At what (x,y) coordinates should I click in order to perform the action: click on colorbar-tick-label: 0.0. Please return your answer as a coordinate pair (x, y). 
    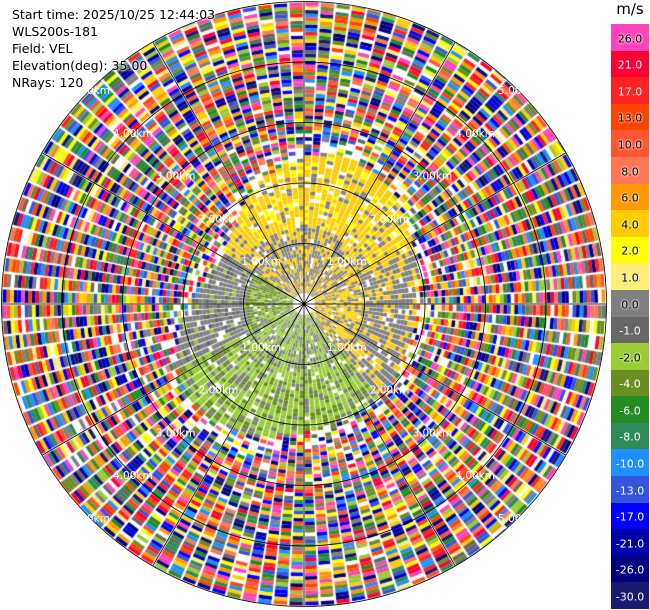
    Looking at the image, I should click on (630, 305).